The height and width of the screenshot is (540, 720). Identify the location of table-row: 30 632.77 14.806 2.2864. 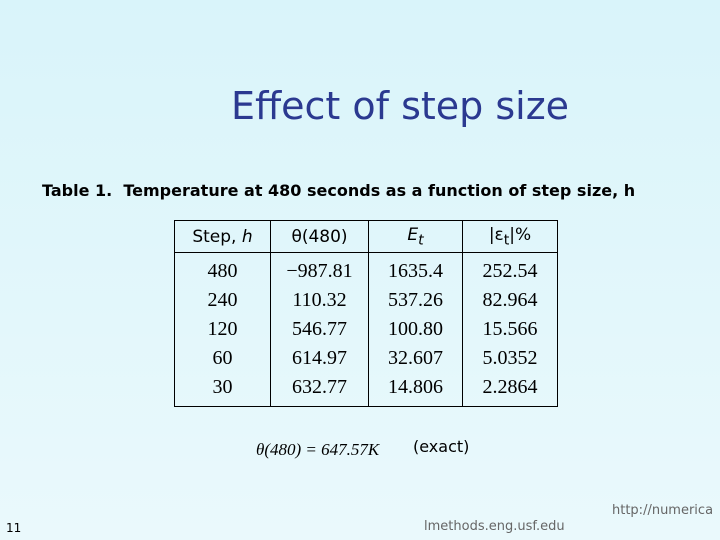
(366, 390).